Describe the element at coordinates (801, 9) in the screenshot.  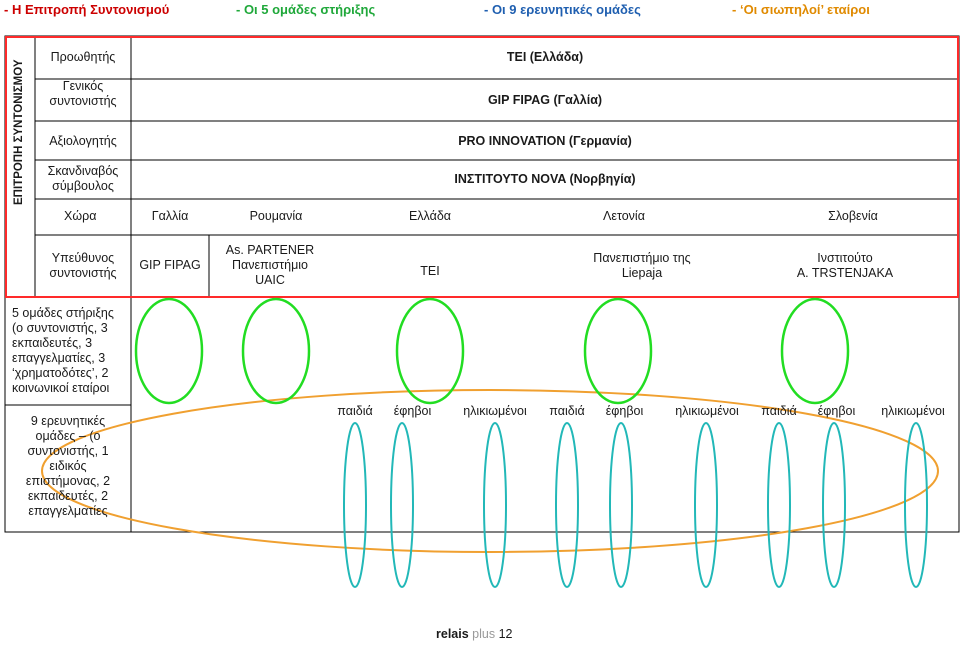
I see `legend-silent-partners: - ‘Οι σιωπηλοί’ εταίροι` at that location.